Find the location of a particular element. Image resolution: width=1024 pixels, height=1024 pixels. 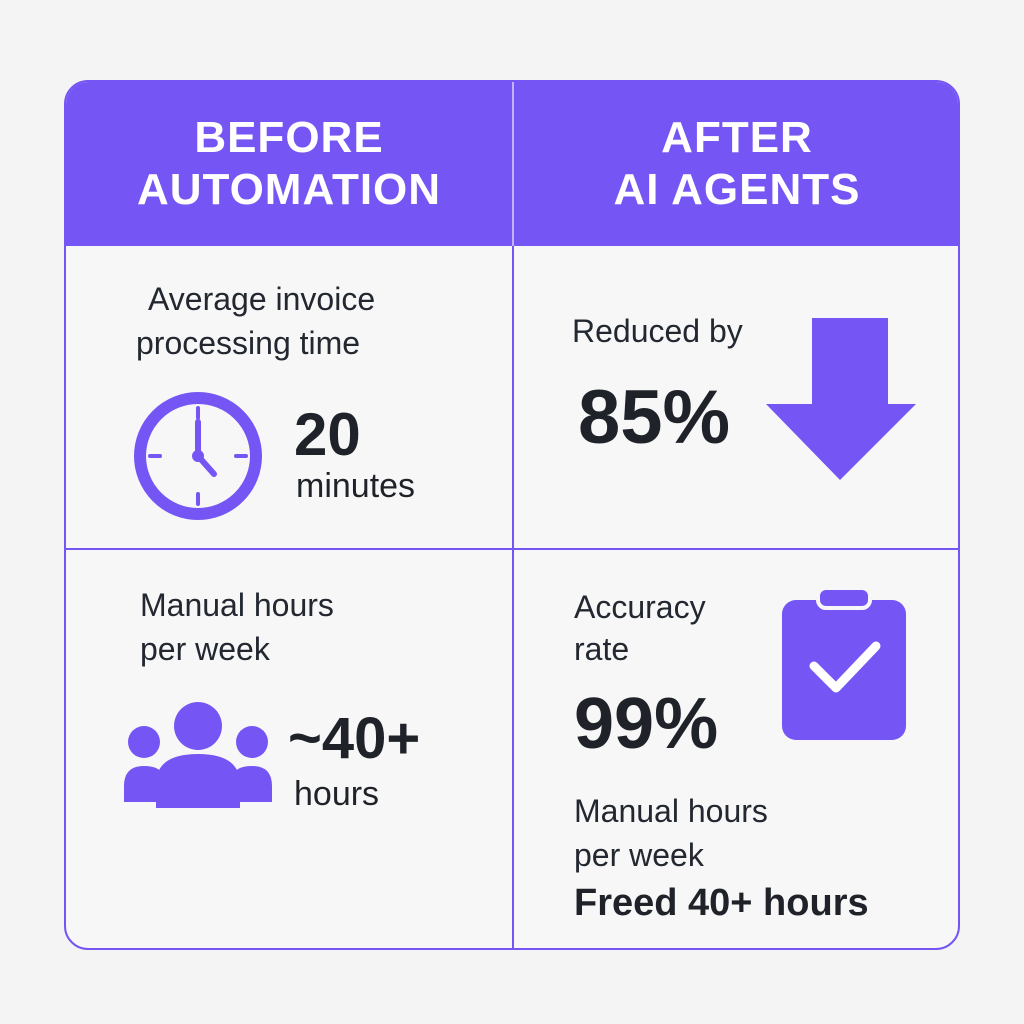

before-header-line2: AUTOMATION is located at coordinates (289, 189).